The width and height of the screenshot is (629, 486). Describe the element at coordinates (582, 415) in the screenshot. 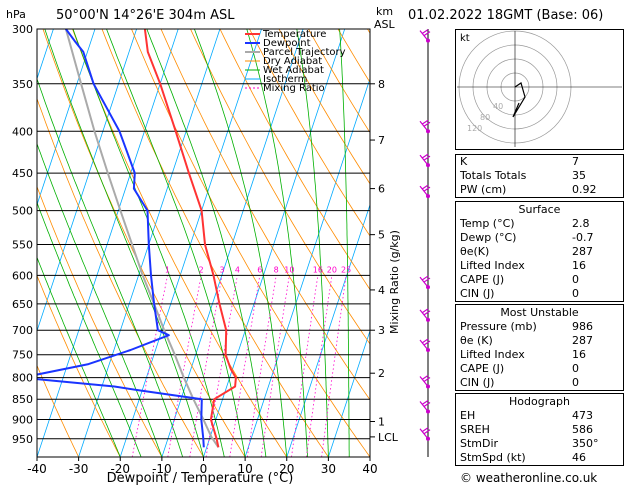

I see `row-value: 473` at that location.